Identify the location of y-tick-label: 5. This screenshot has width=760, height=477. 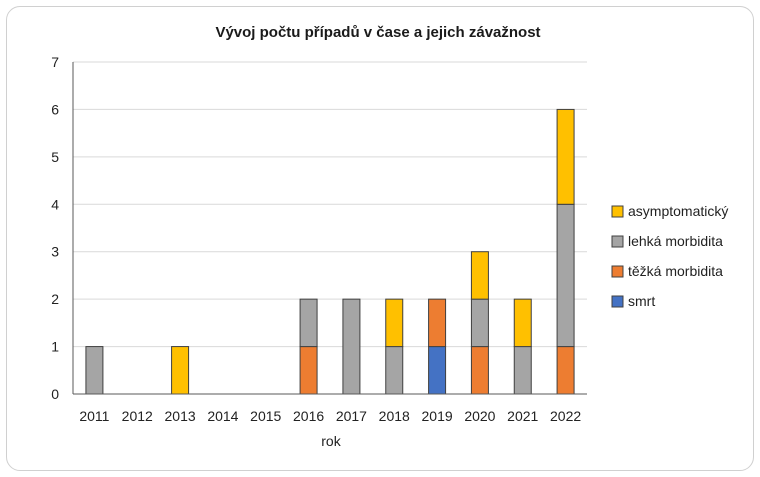
(55, 157).